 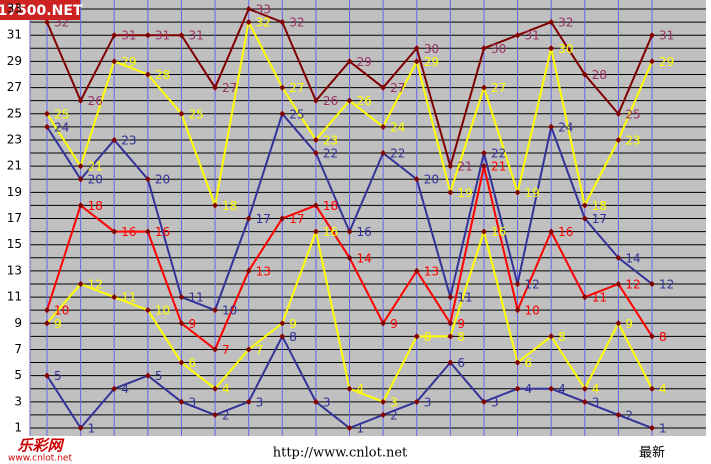 What do you see at coordinates (464, 298) in the screenshot?
I see `data-label: 11` at bounding box center [464, 298].